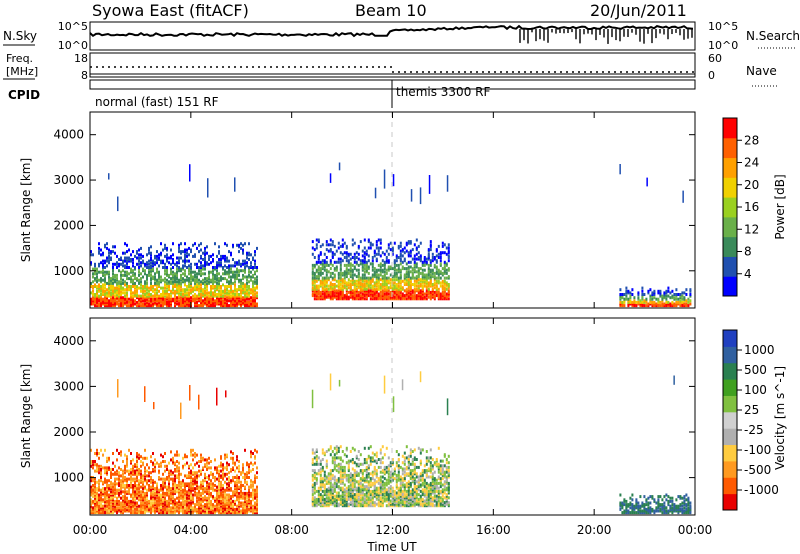  Describe the element at coordinates (730, 207) in the screenshot. I see `colorbar-swatch` at that location.